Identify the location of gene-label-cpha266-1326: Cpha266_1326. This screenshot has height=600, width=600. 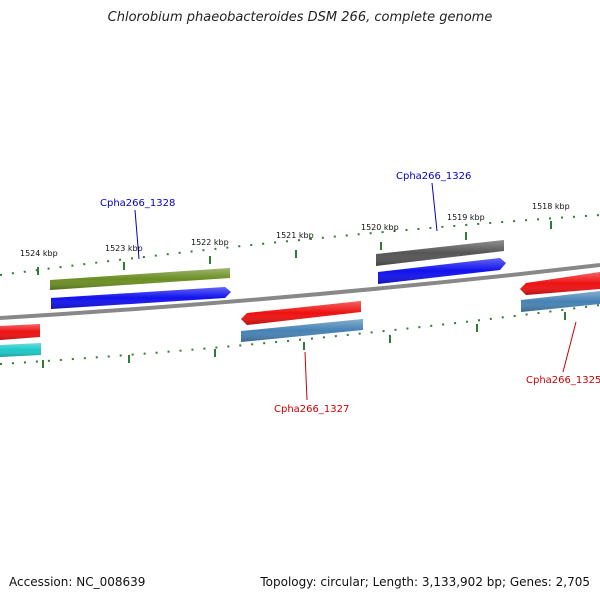
(433, 176).